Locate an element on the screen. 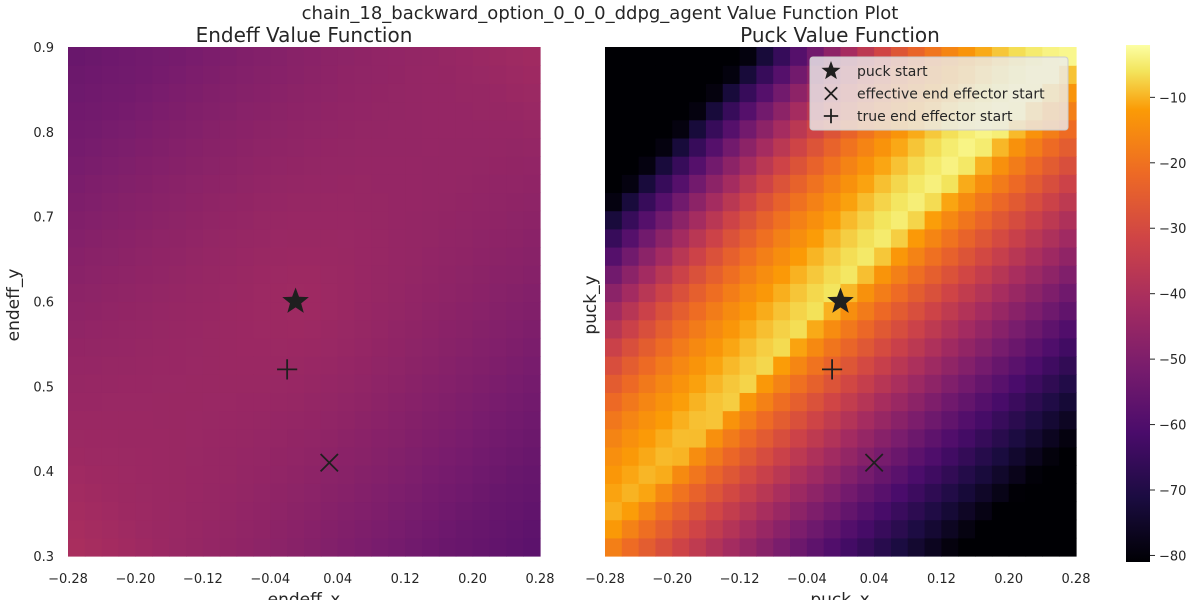  endeff-y-ticks: 0.30.40.50.60.70.80.9 is located at coordinates (43, 303).